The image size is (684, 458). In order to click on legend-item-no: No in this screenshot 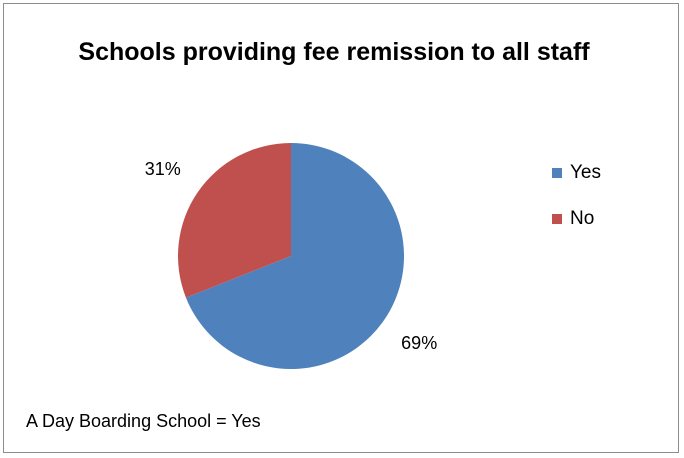, I will do `click(576, 219)`.